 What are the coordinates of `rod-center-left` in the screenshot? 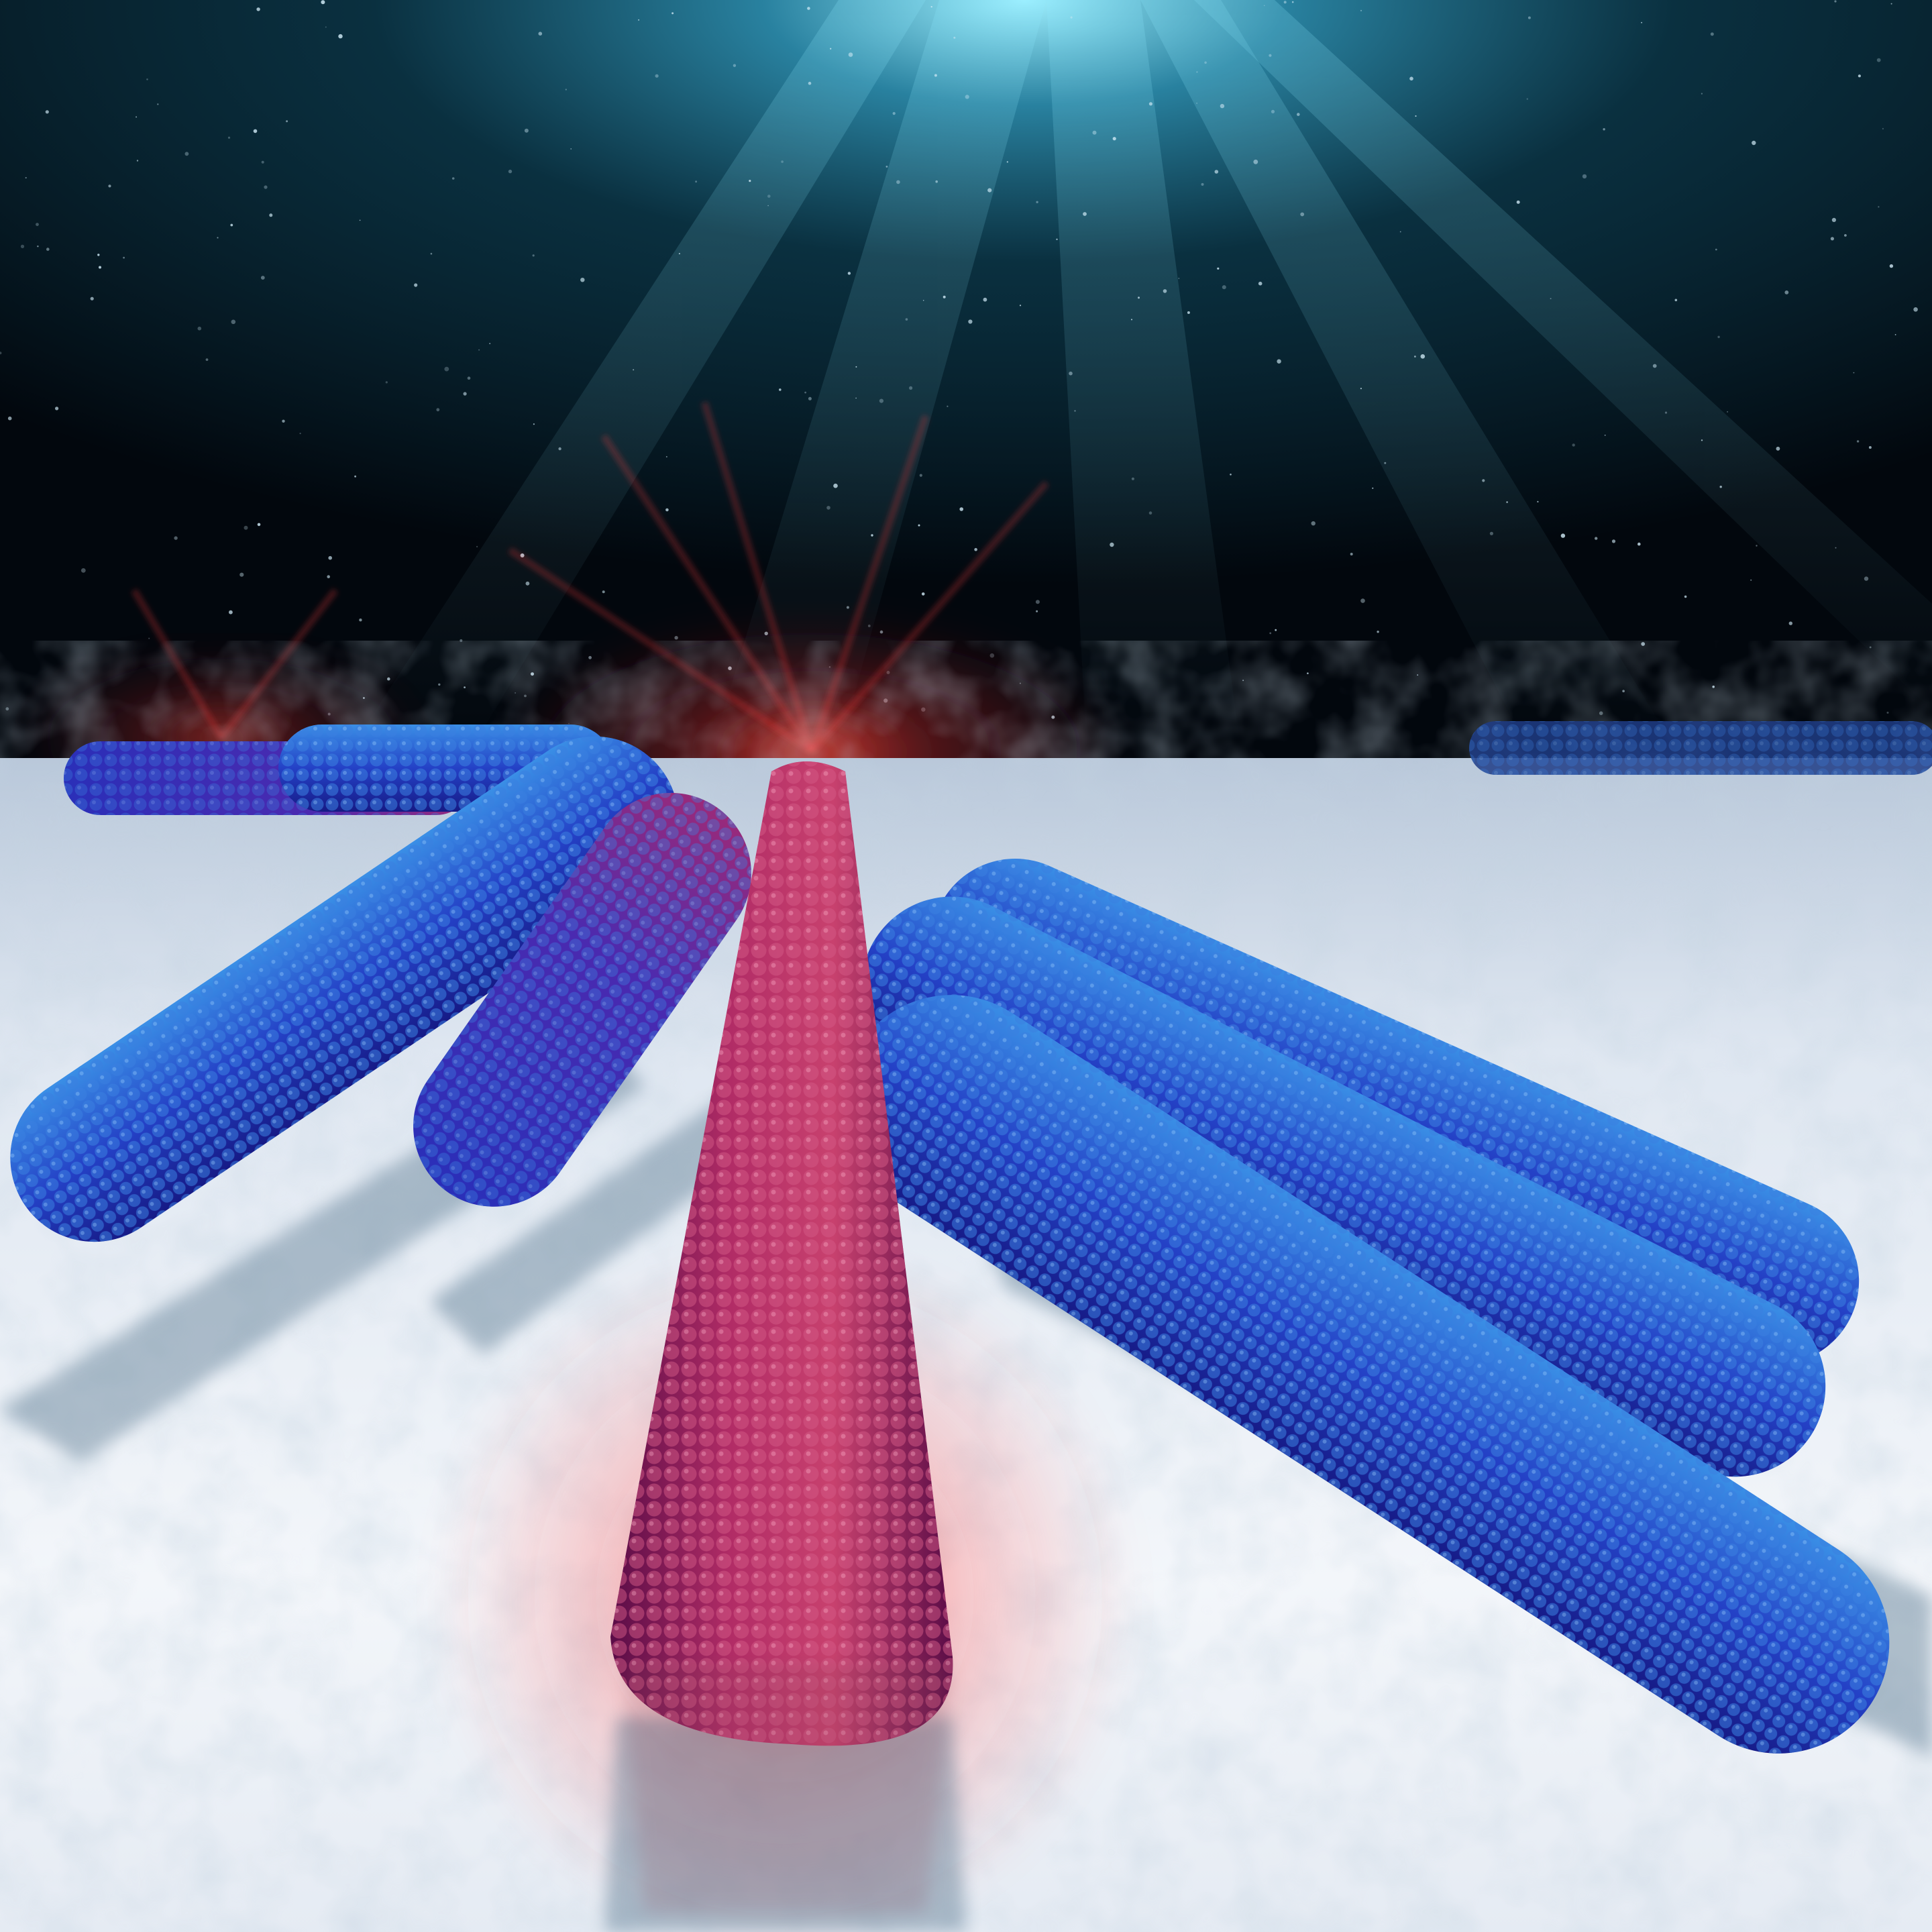 It's located at (582, 999).